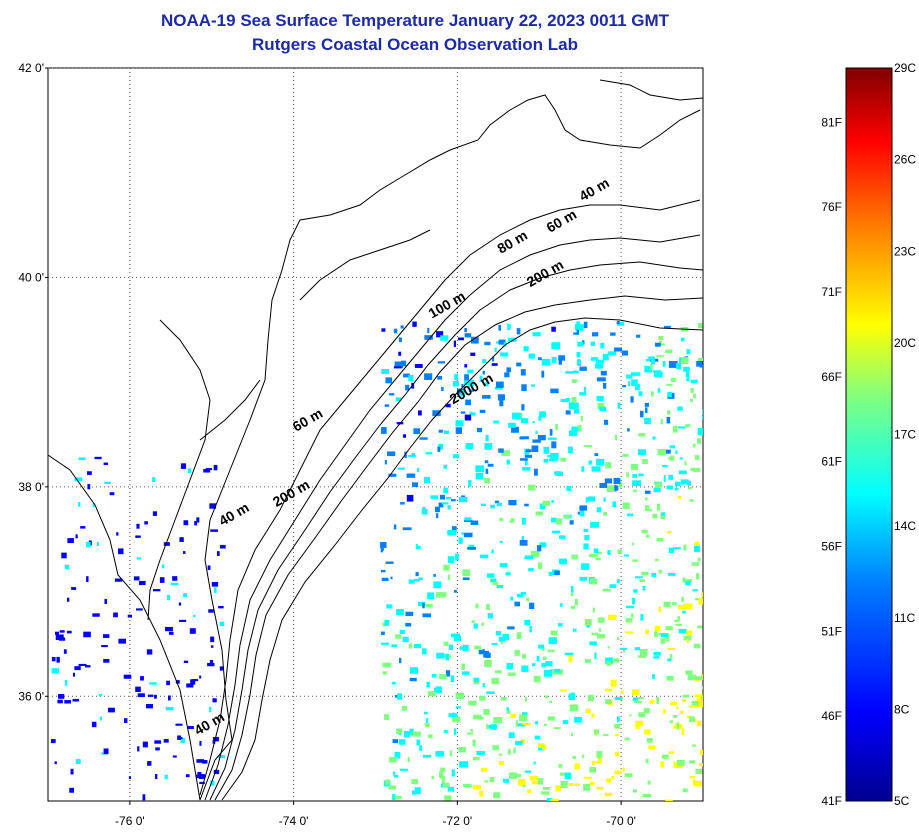 The height and width of the screenshot is (832, 919). Describe the element at coordinates (458, 821) in the screenshot. I see `lon-tick-label: -72 0'` at that location.